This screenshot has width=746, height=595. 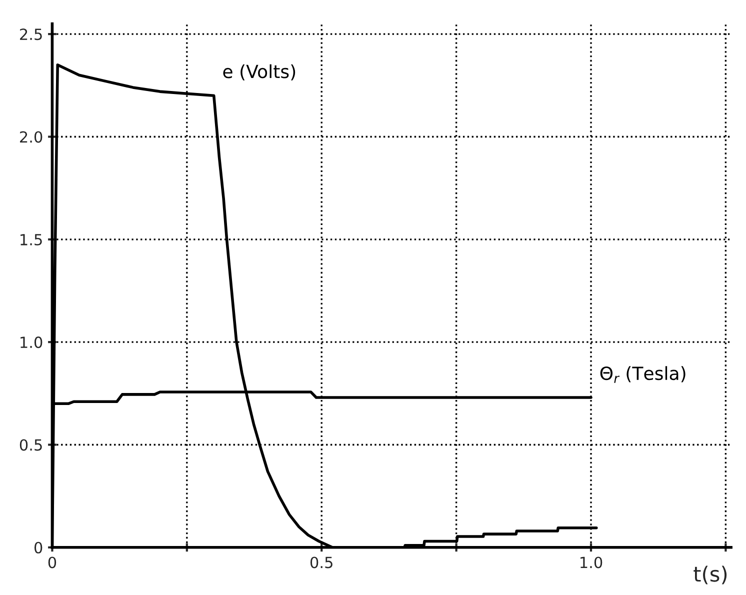 I want to click on x-tick-label: 0, so click(x=52, y=562).